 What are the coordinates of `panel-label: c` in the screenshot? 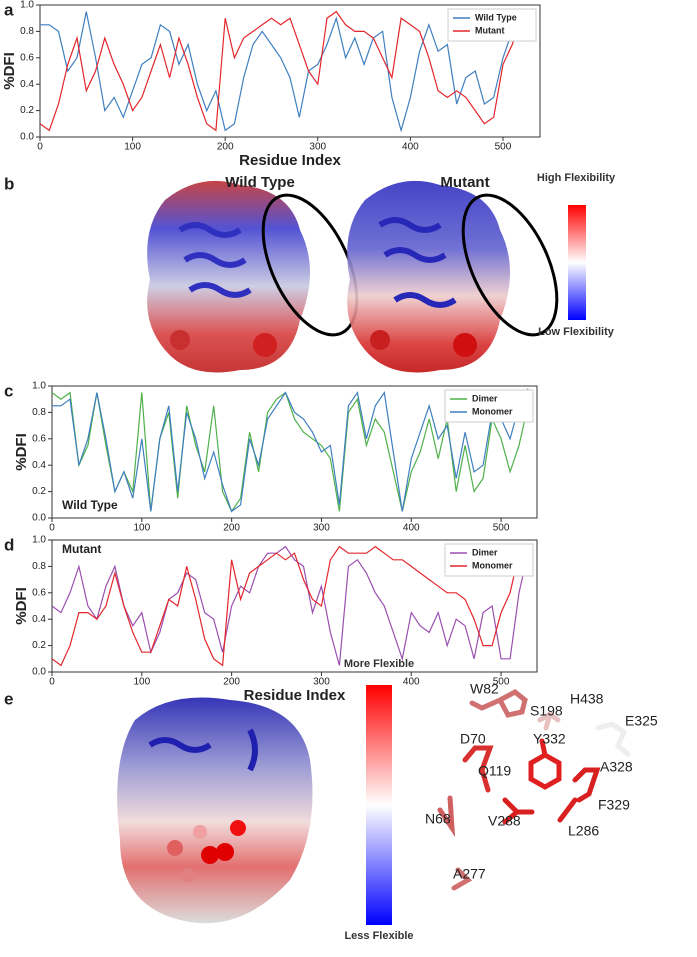 It's located at (8, 390).